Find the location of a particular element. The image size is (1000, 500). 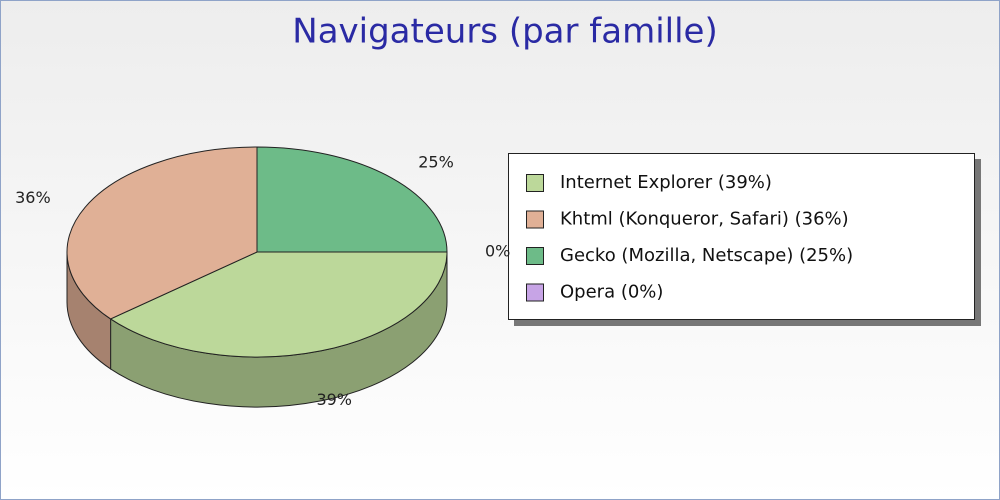

data-label: 39% is located at coordinates (334, 399).